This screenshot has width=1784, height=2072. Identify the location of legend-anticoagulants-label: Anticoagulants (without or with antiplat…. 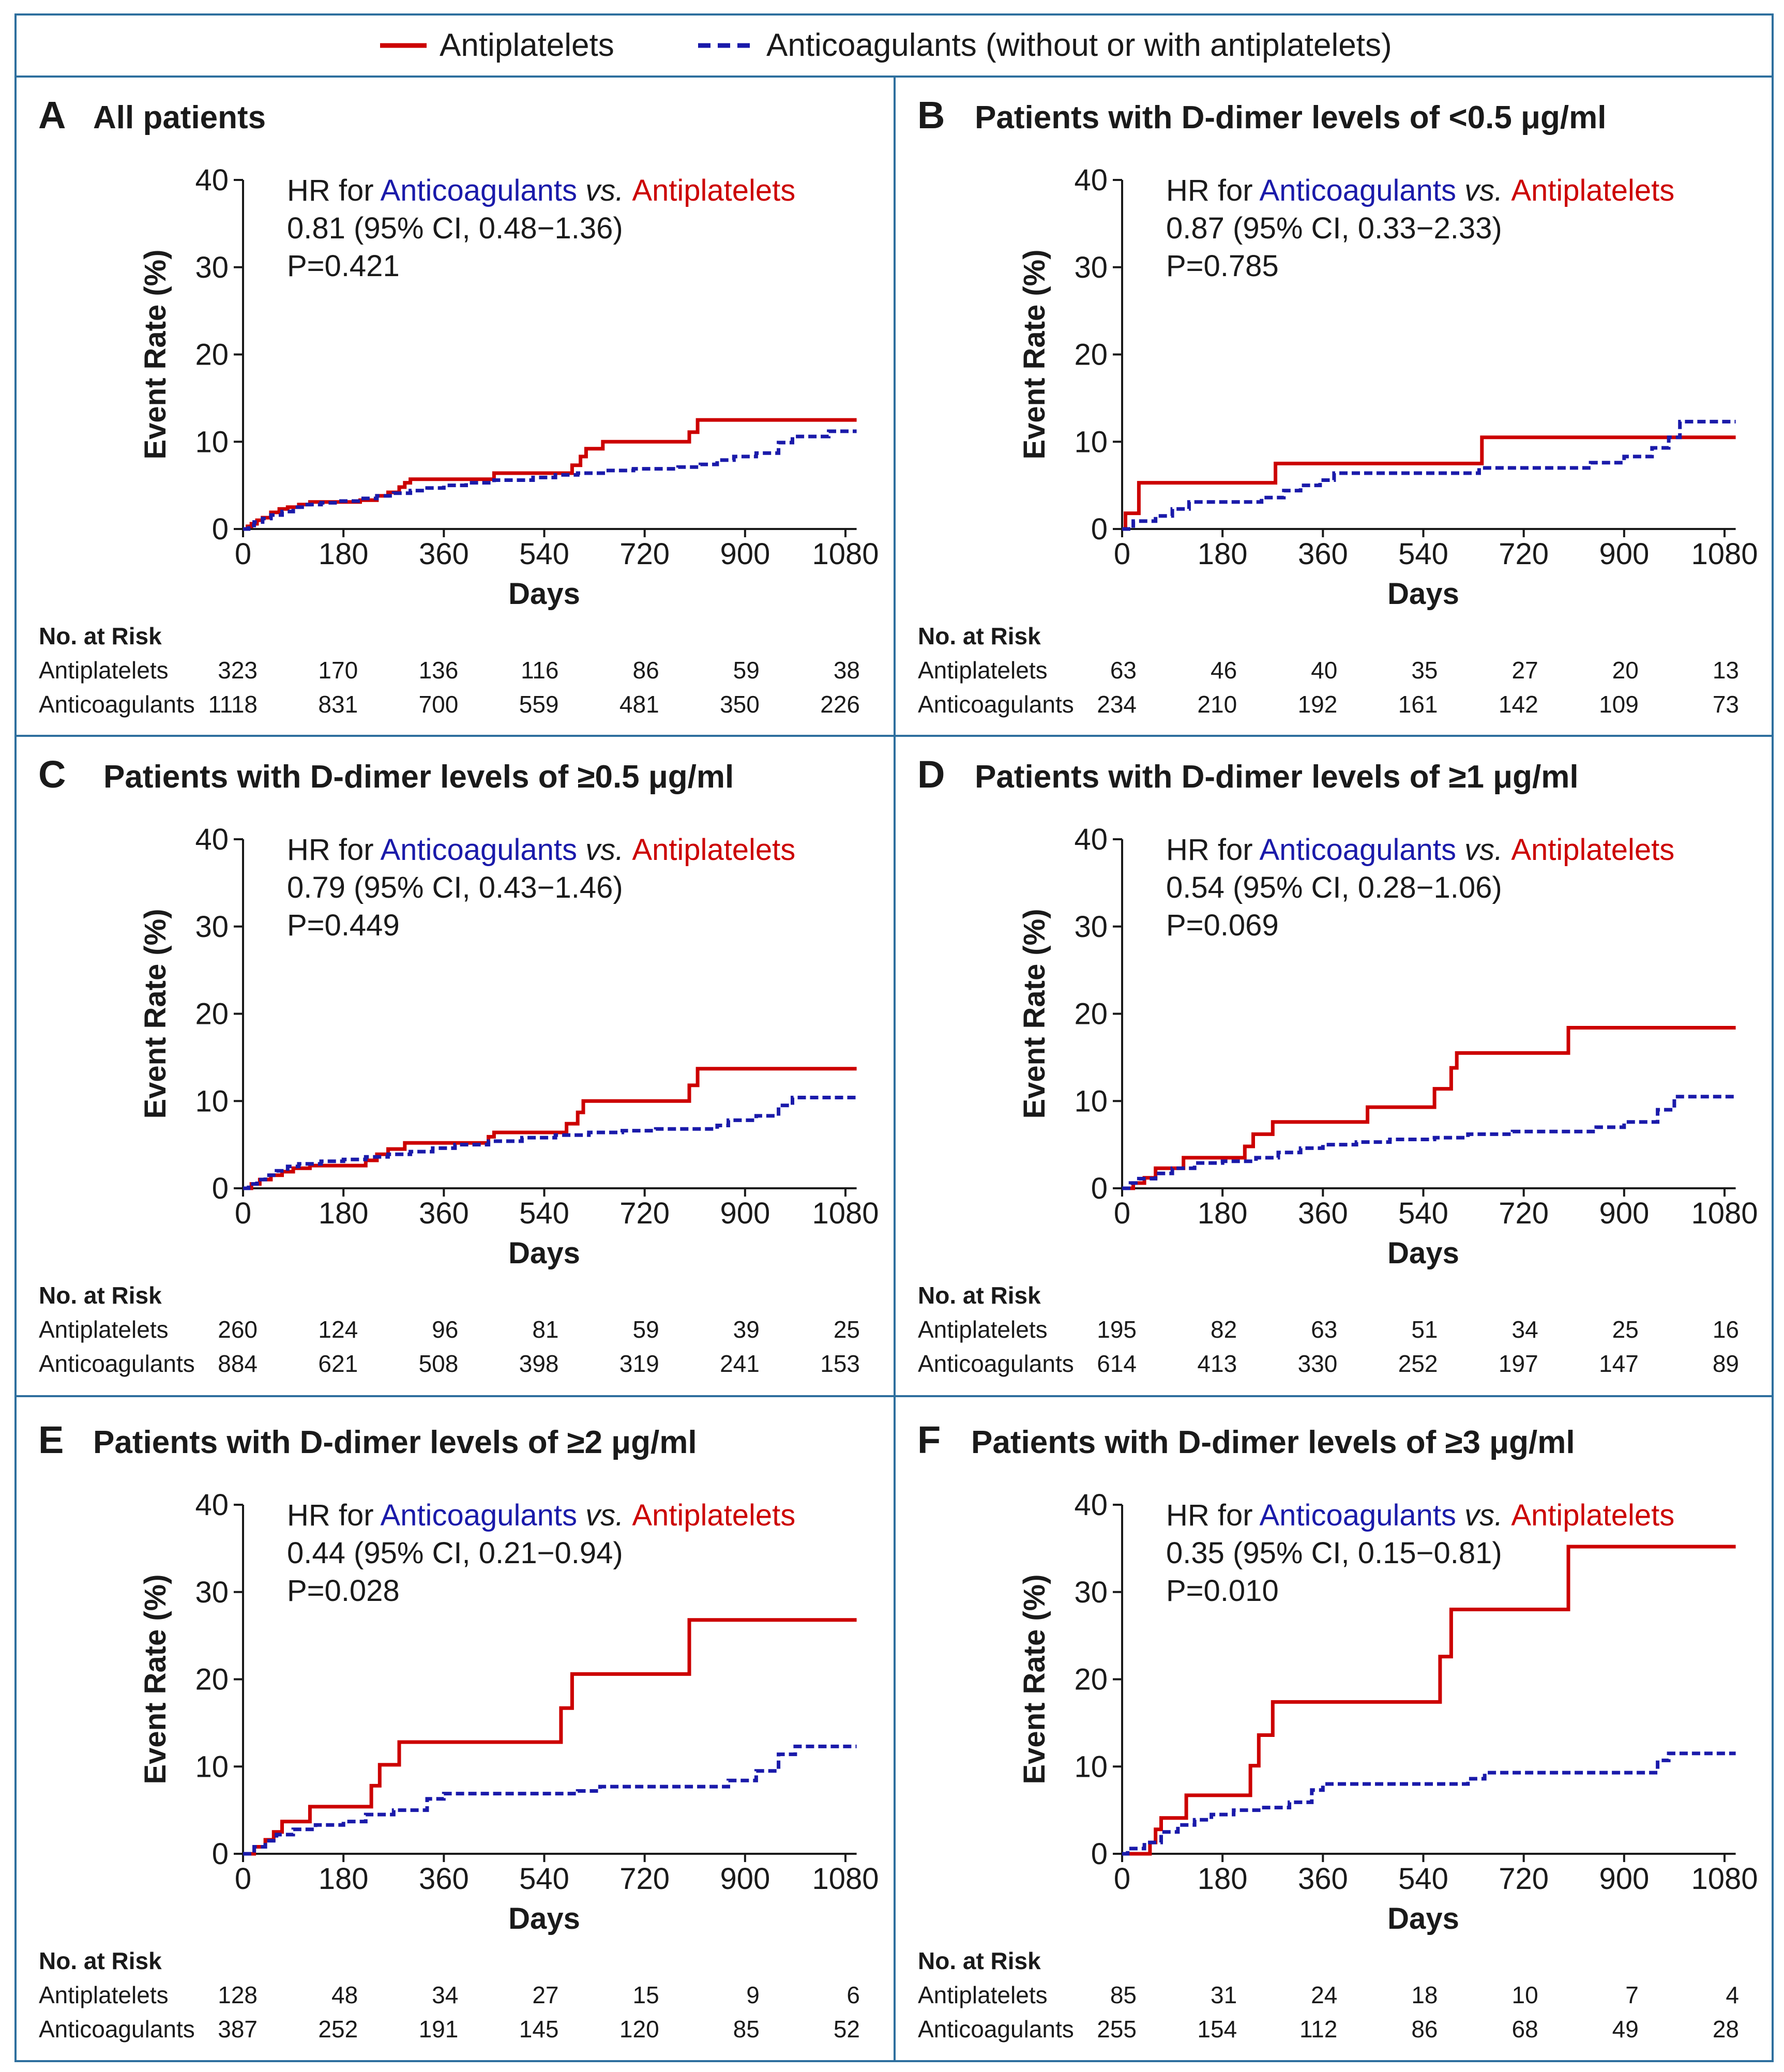
(1079, 45).